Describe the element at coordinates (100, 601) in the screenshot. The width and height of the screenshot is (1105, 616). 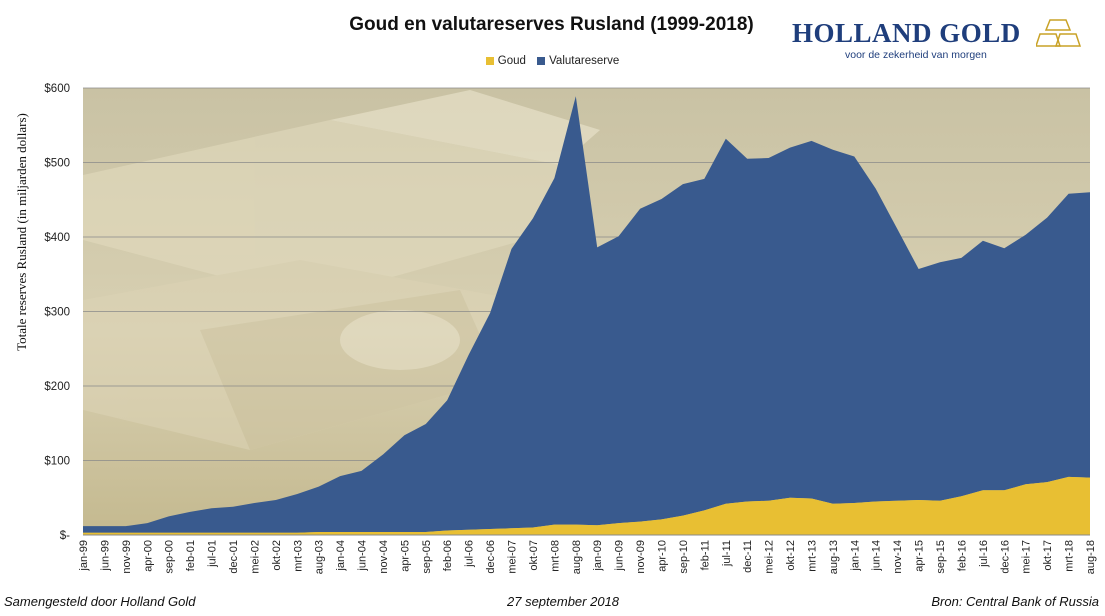
I see `footer-compiled-by: Samengesteld door Holland Gold` at that location.